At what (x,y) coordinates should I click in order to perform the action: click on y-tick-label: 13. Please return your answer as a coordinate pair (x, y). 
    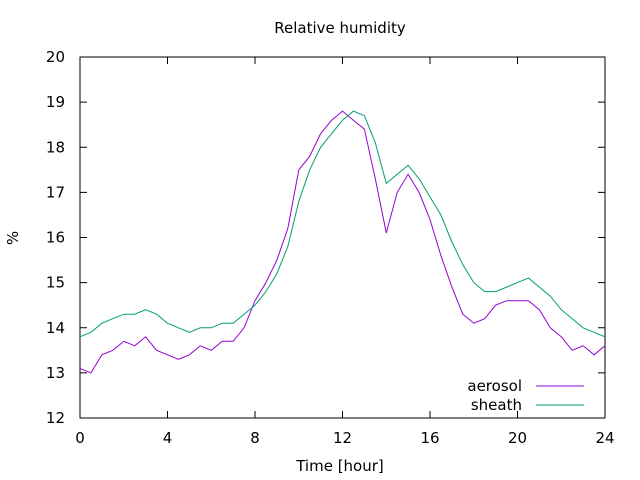
    Looking at the image, I should click on (55, 373).